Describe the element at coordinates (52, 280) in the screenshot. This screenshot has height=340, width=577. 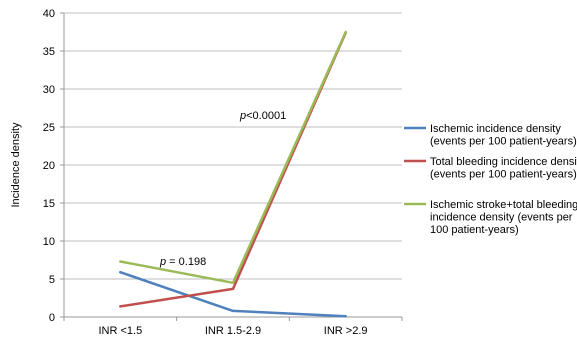
I see `y-tick-label: 5` at that location.